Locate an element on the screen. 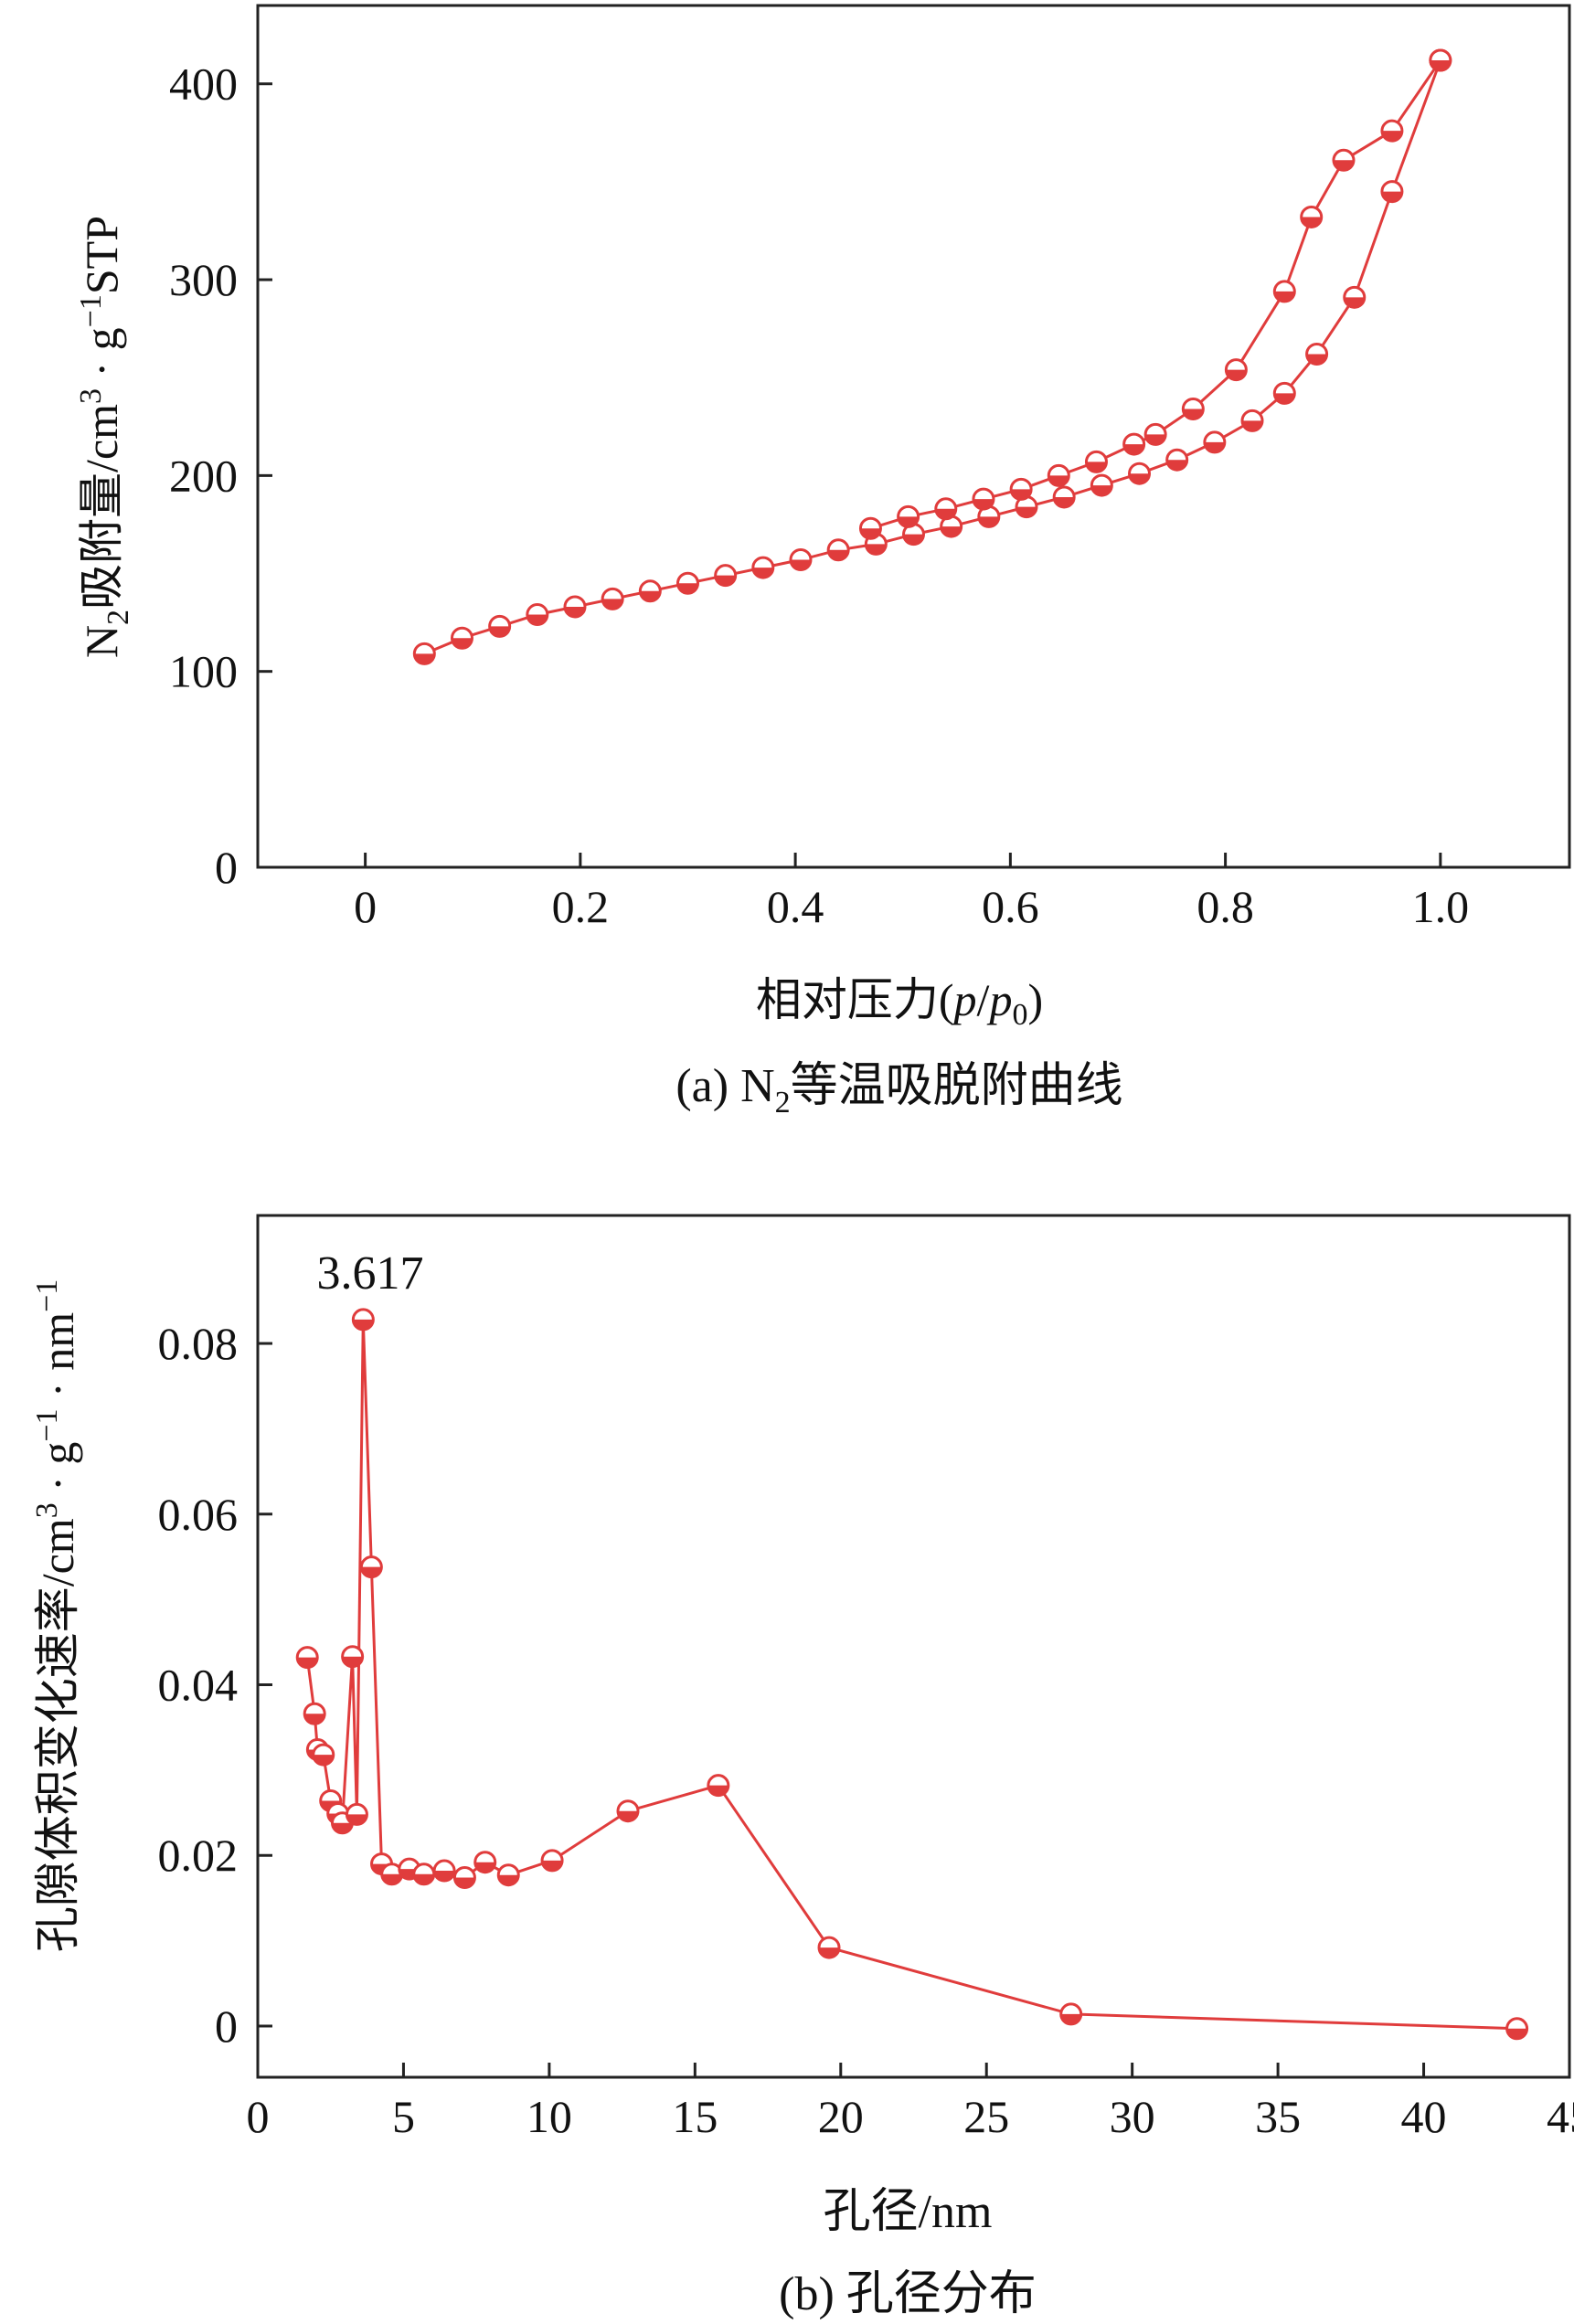 The height and width of the screenshot is (2324, 1574). y-tick-label: 300 is located at coordinates (203, 279).